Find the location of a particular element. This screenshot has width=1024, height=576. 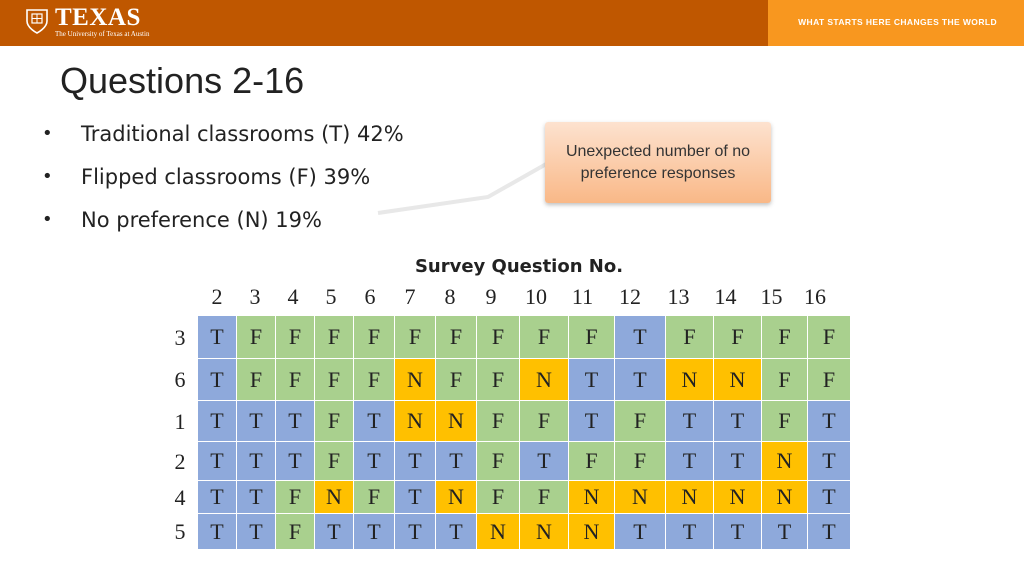

row-label: 5 is located at coordinates (180, 531).